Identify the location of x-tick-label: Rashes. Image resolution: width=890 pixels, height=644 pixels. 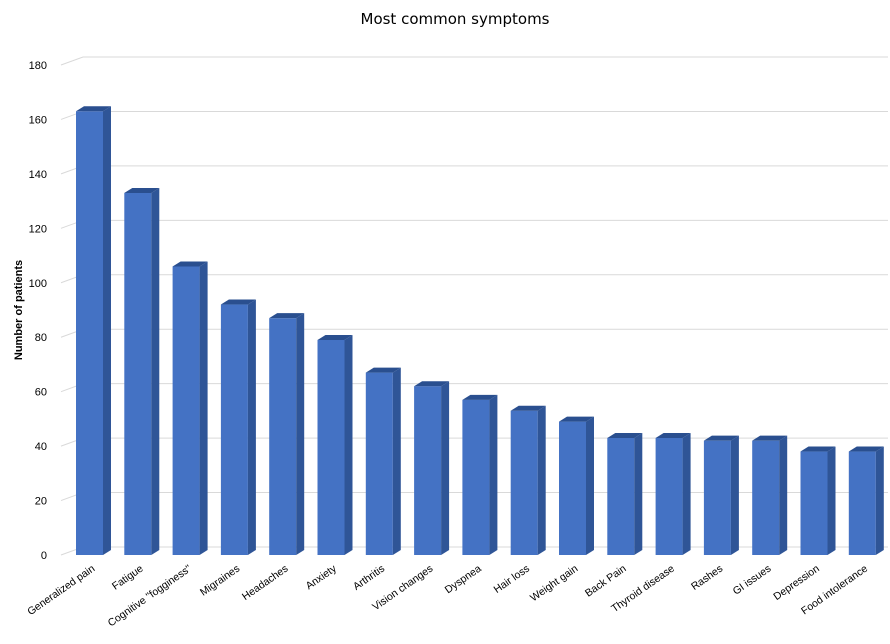
(707, 578).